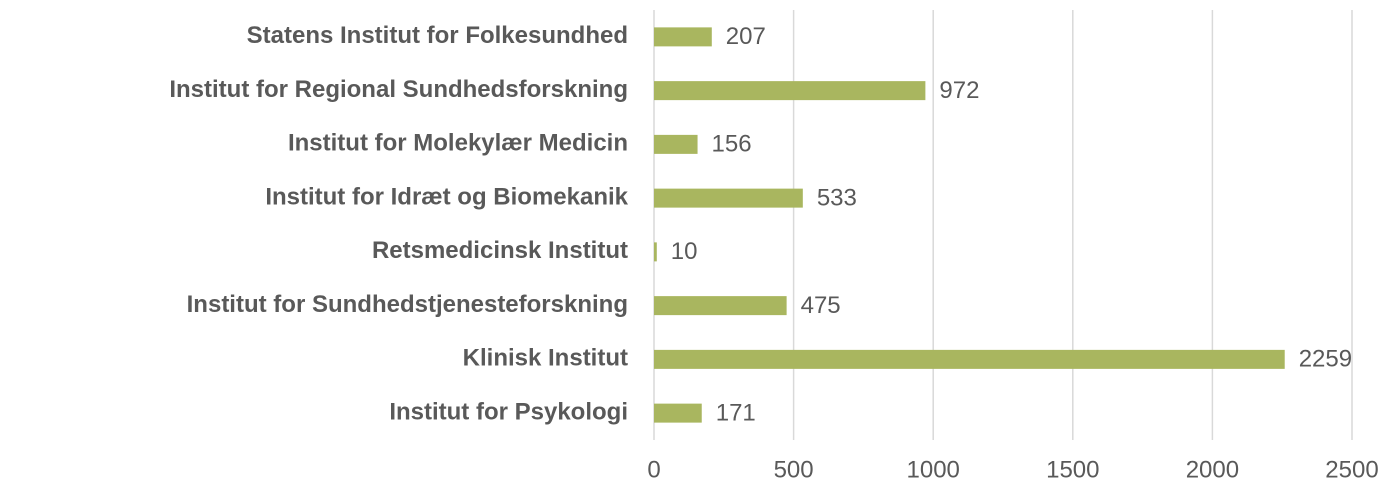 Image resolution: width=1388 pixels, height=489 pixels. Describe the element at coordinates (736, 412) in the screenshot. I see `data-label: 171` at that location.